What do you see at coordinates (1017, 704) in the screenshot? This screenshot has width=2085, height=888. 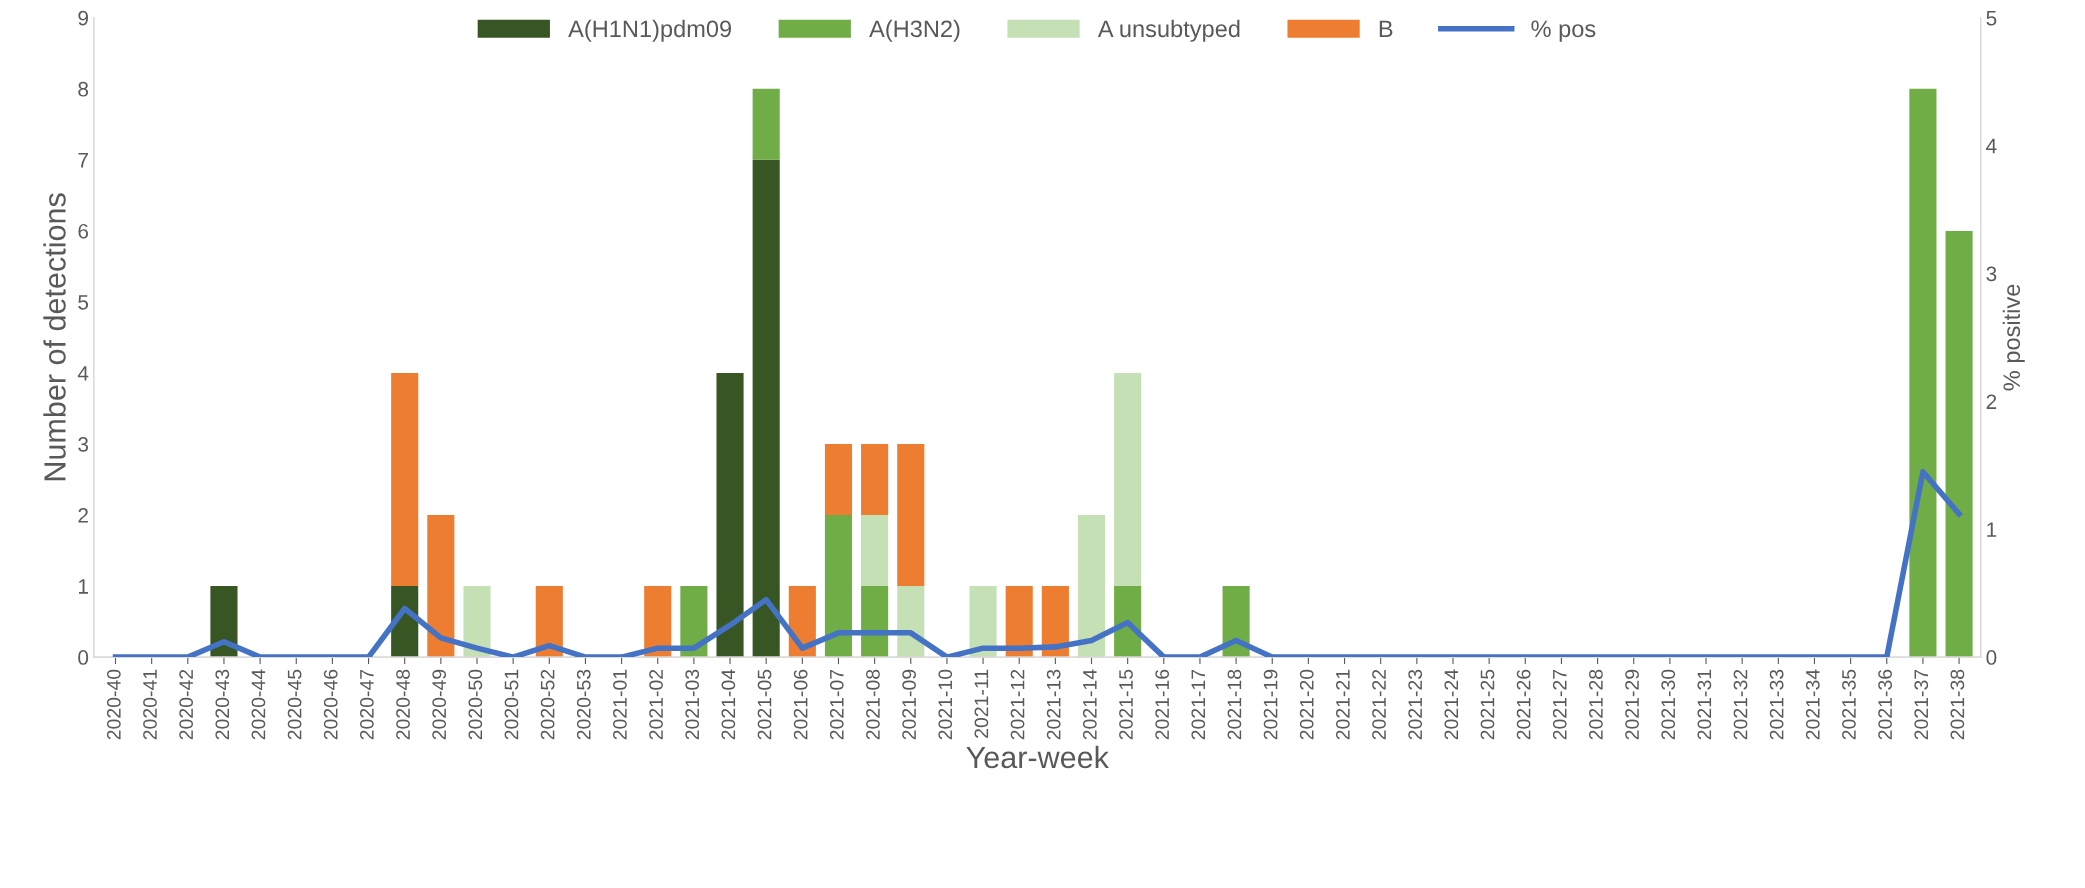 I see `x-tick-label: 2021-12` at bounding box center [1017, 704].